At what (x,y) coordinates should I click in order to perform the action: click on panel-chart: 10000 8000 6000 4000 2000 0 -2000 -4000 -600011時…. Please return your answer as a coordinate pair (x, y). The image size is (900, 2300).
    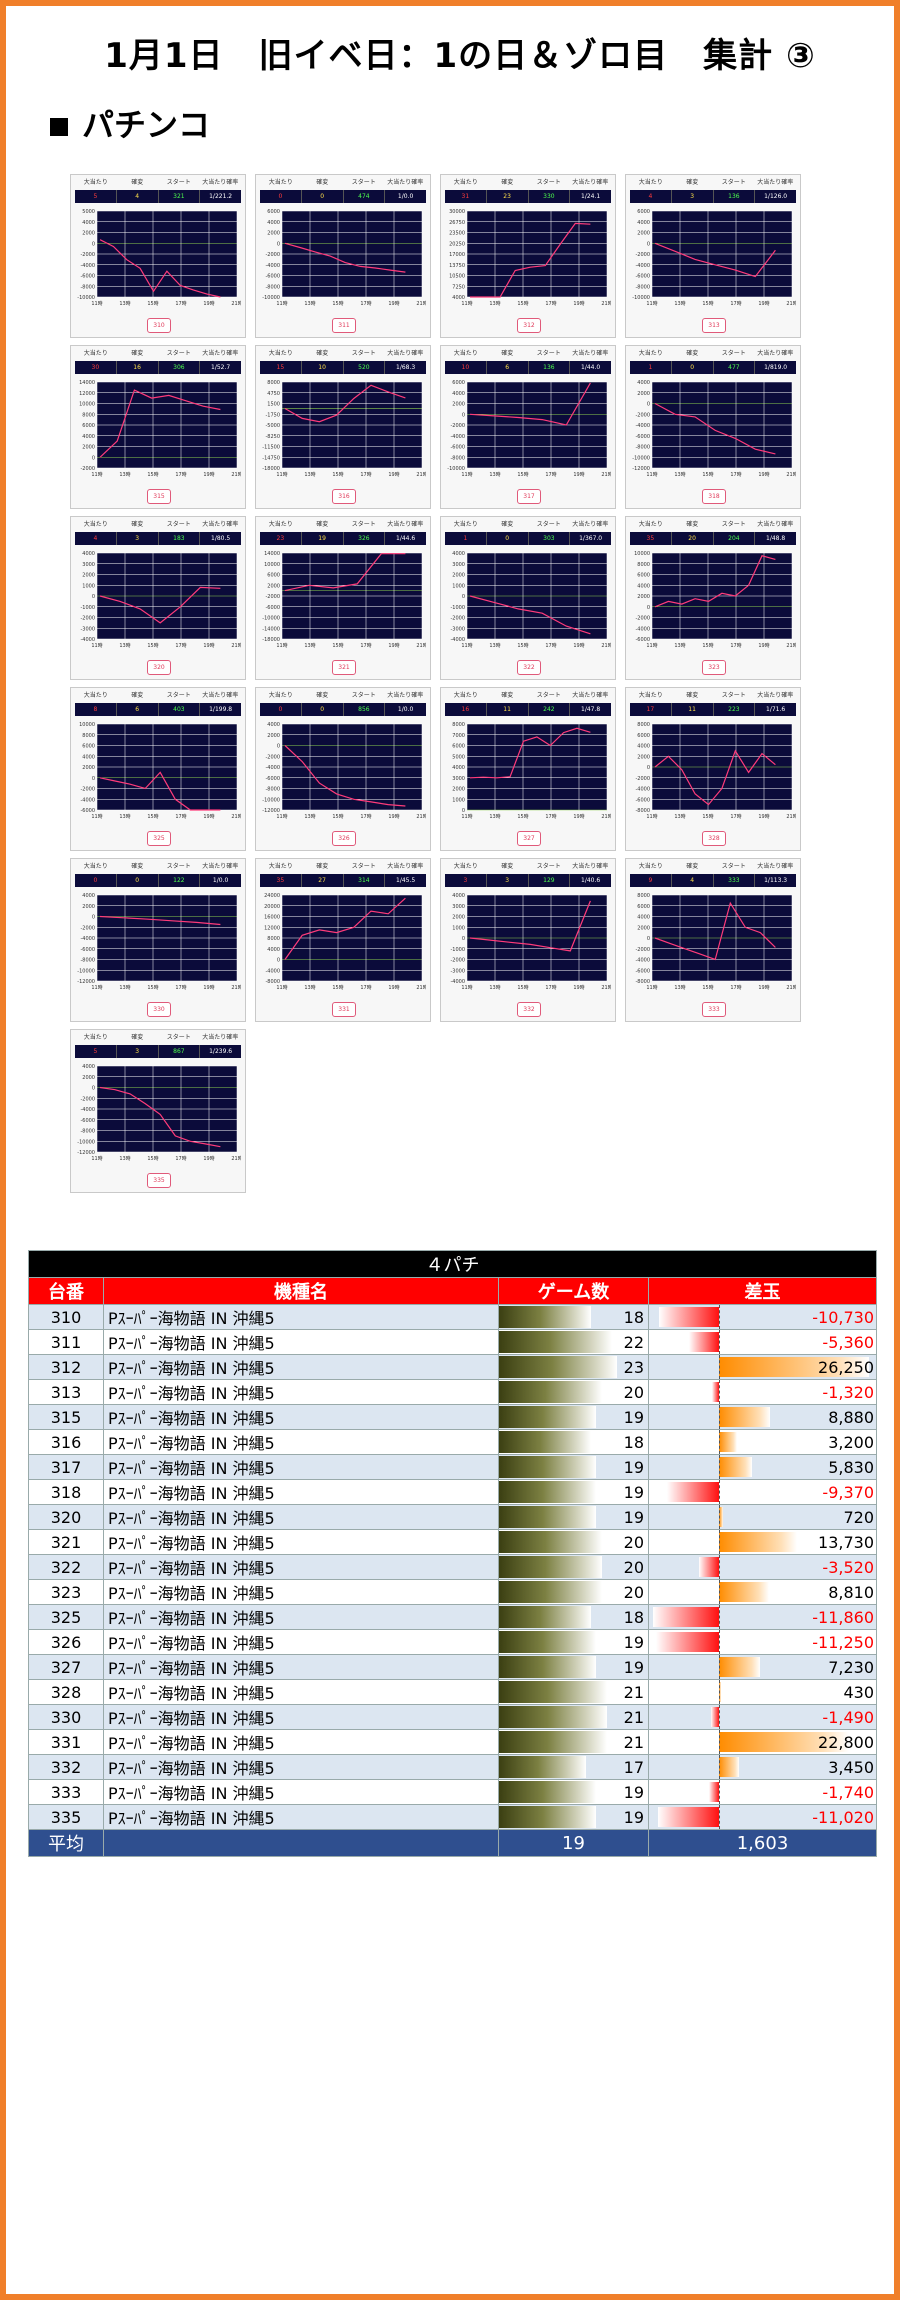
    Looking at the image, I should click on (715, 600).